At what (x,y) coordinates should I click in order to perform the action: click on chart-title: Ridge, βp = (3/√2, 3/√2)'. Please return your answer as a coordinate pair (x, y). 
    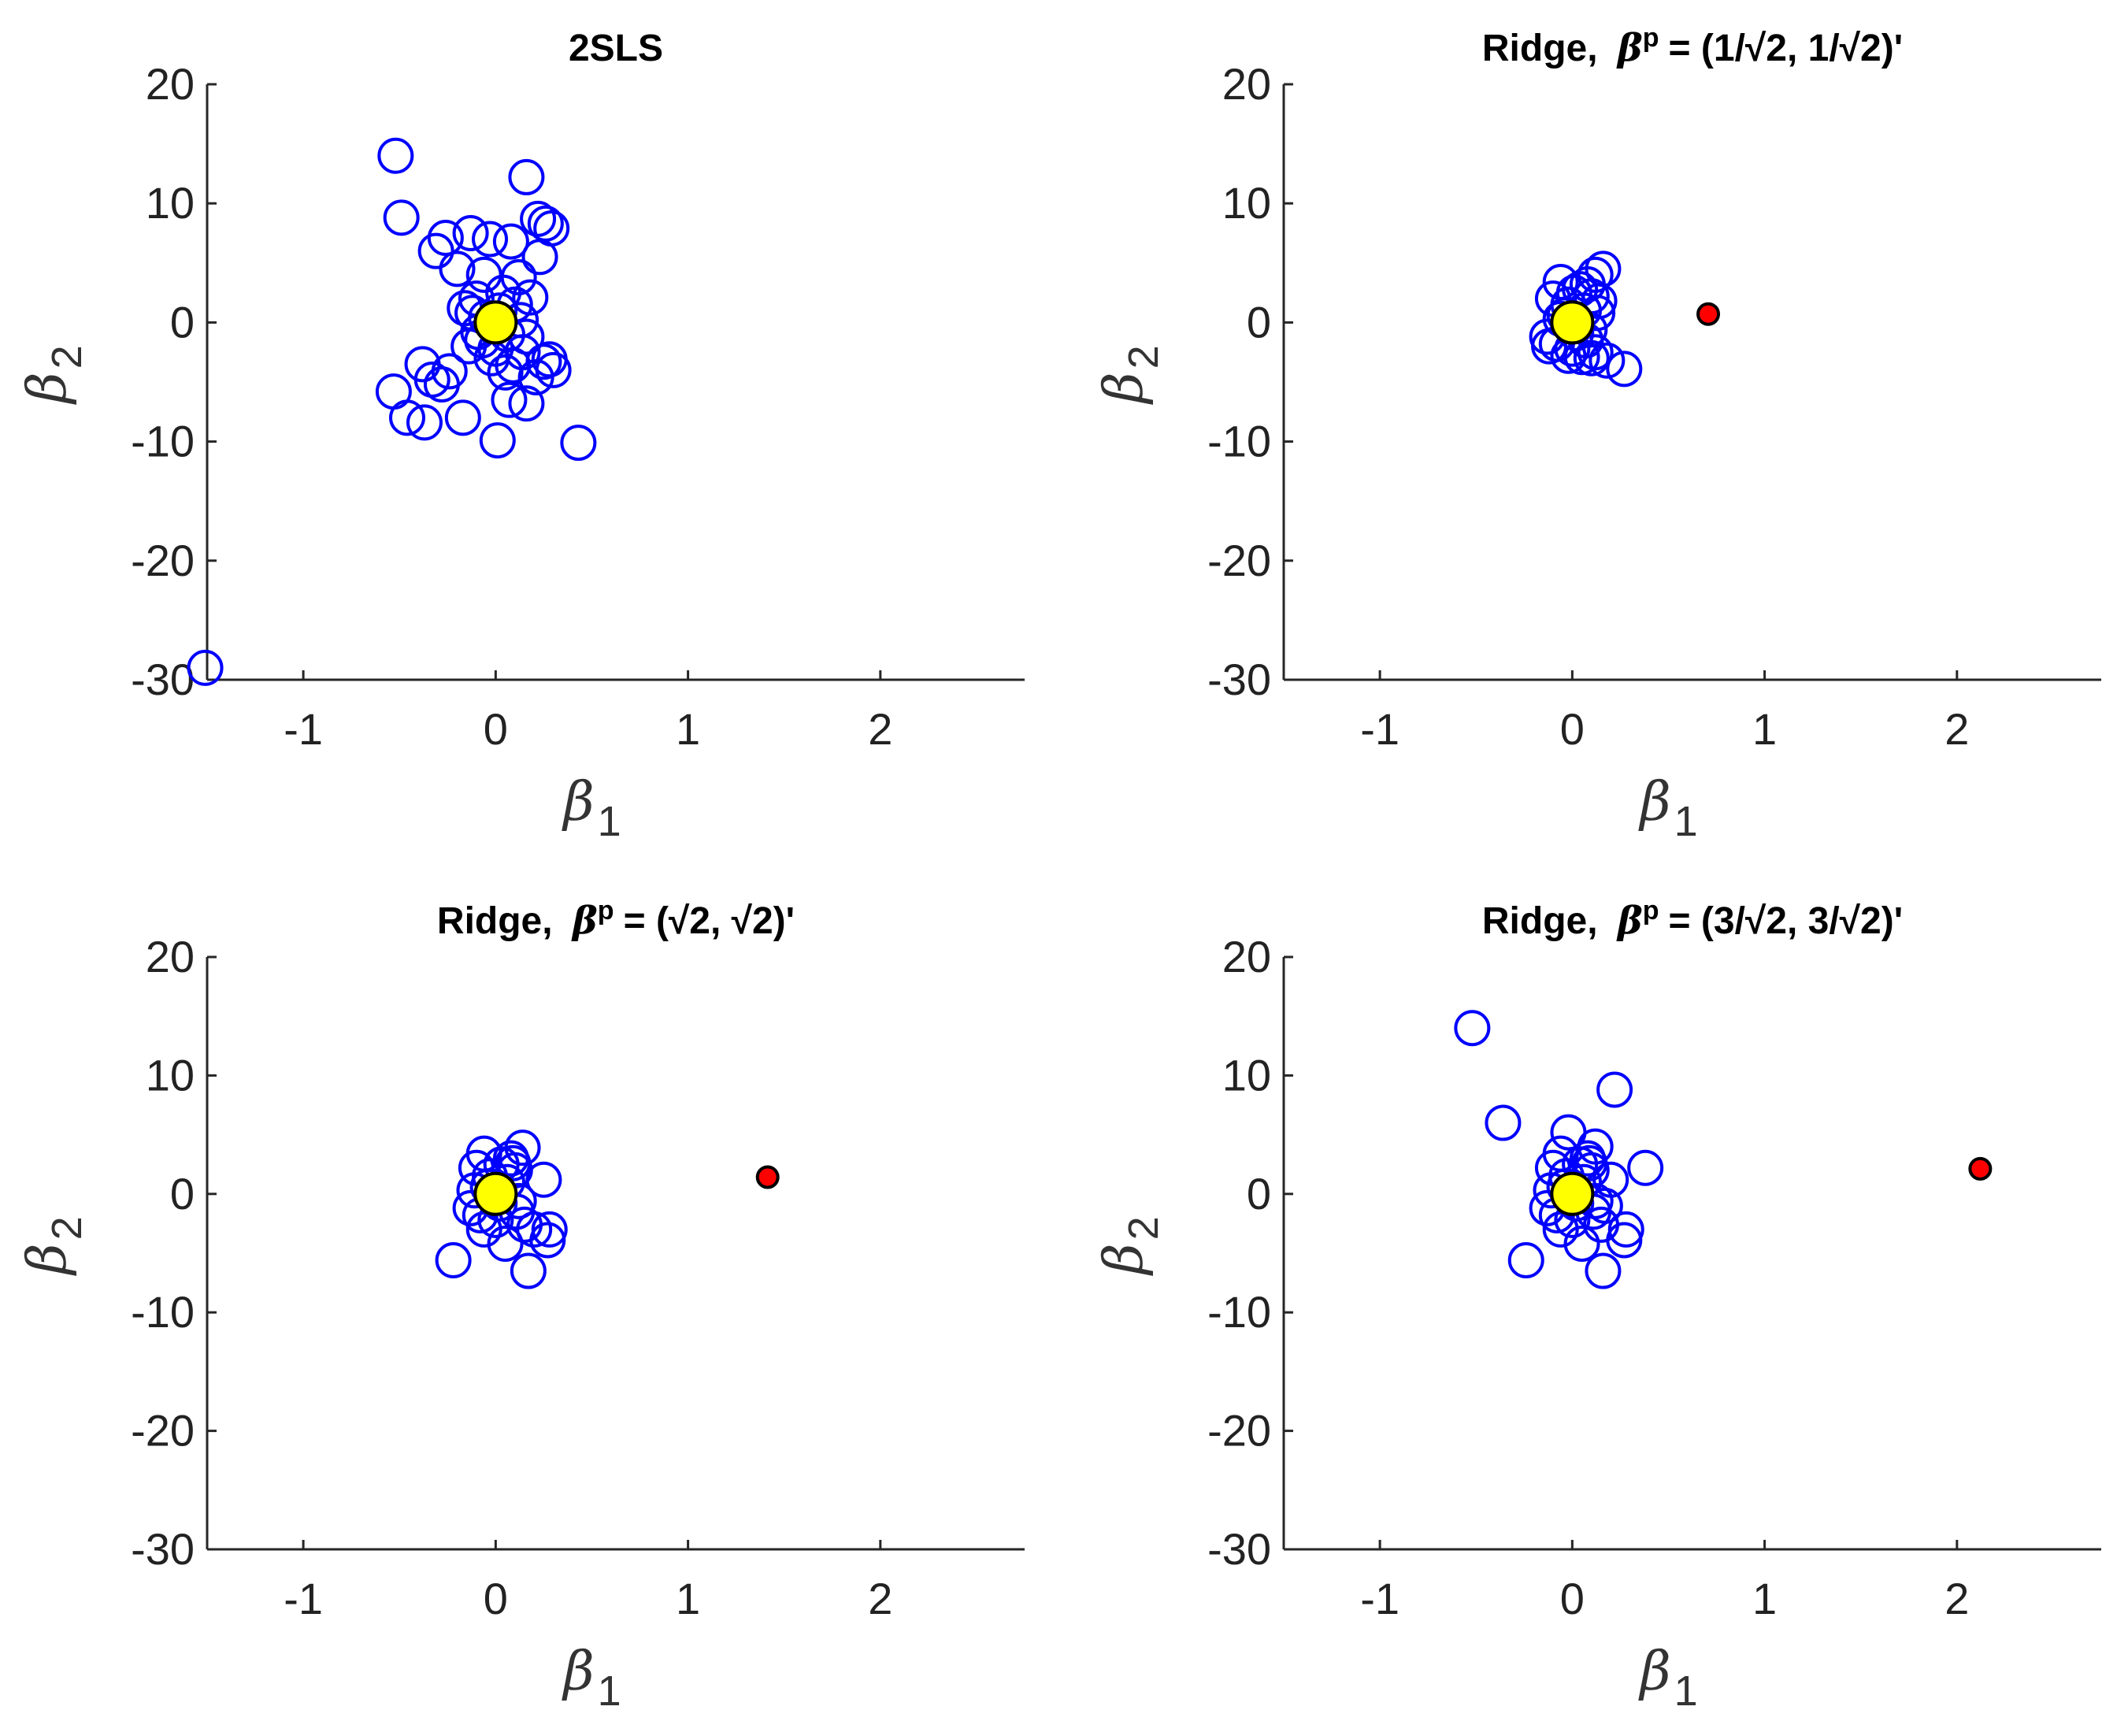
    Looking at the image, I should click on (1692, 920).